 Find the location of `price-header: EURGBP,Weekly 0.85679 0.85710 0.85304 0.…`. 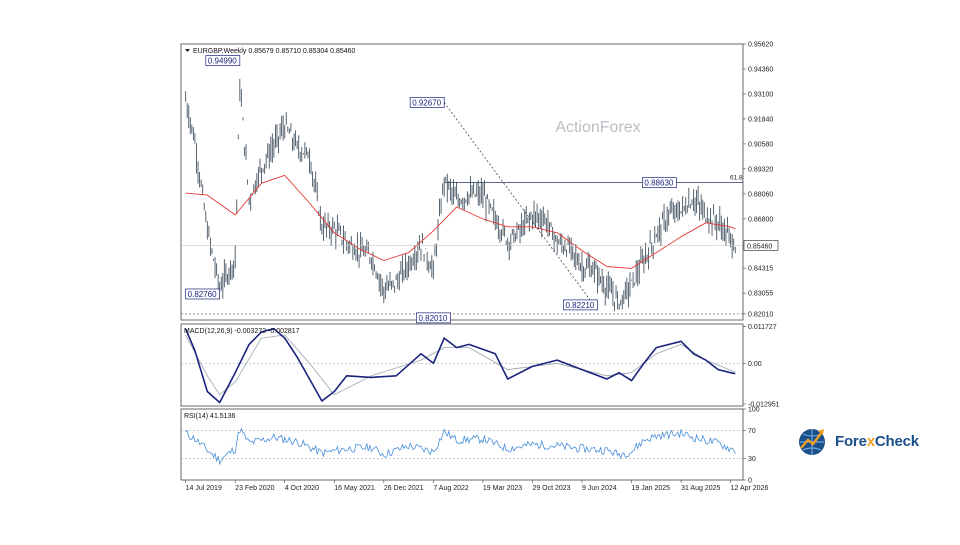

price-header: EURGBP,Weekly 0.85679 0.85710 0.85304 0.… is located at coordinates (274, 51).